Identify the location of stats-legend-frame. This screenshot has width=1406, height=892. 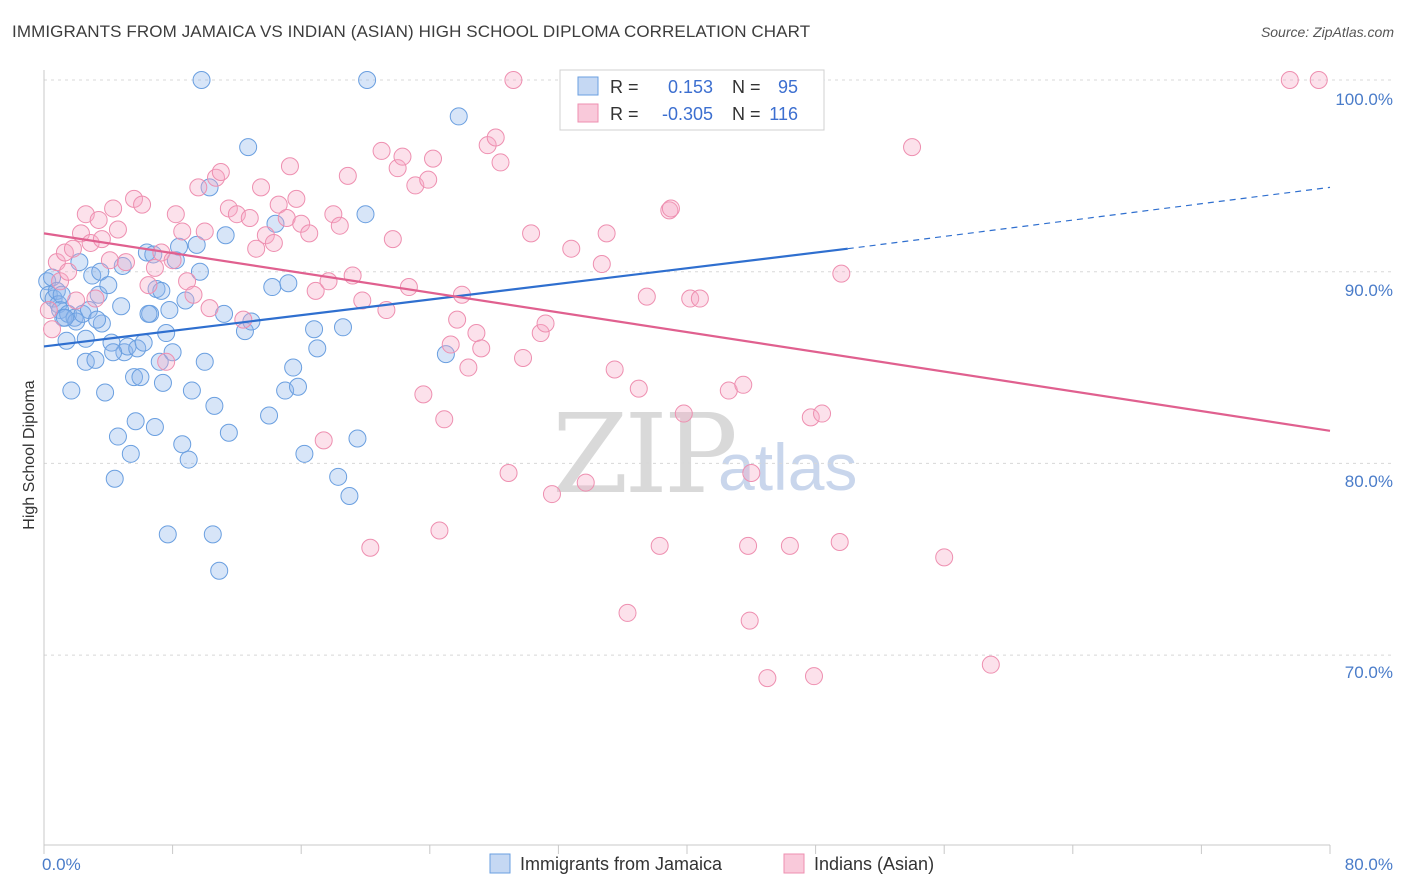
(692, 100).